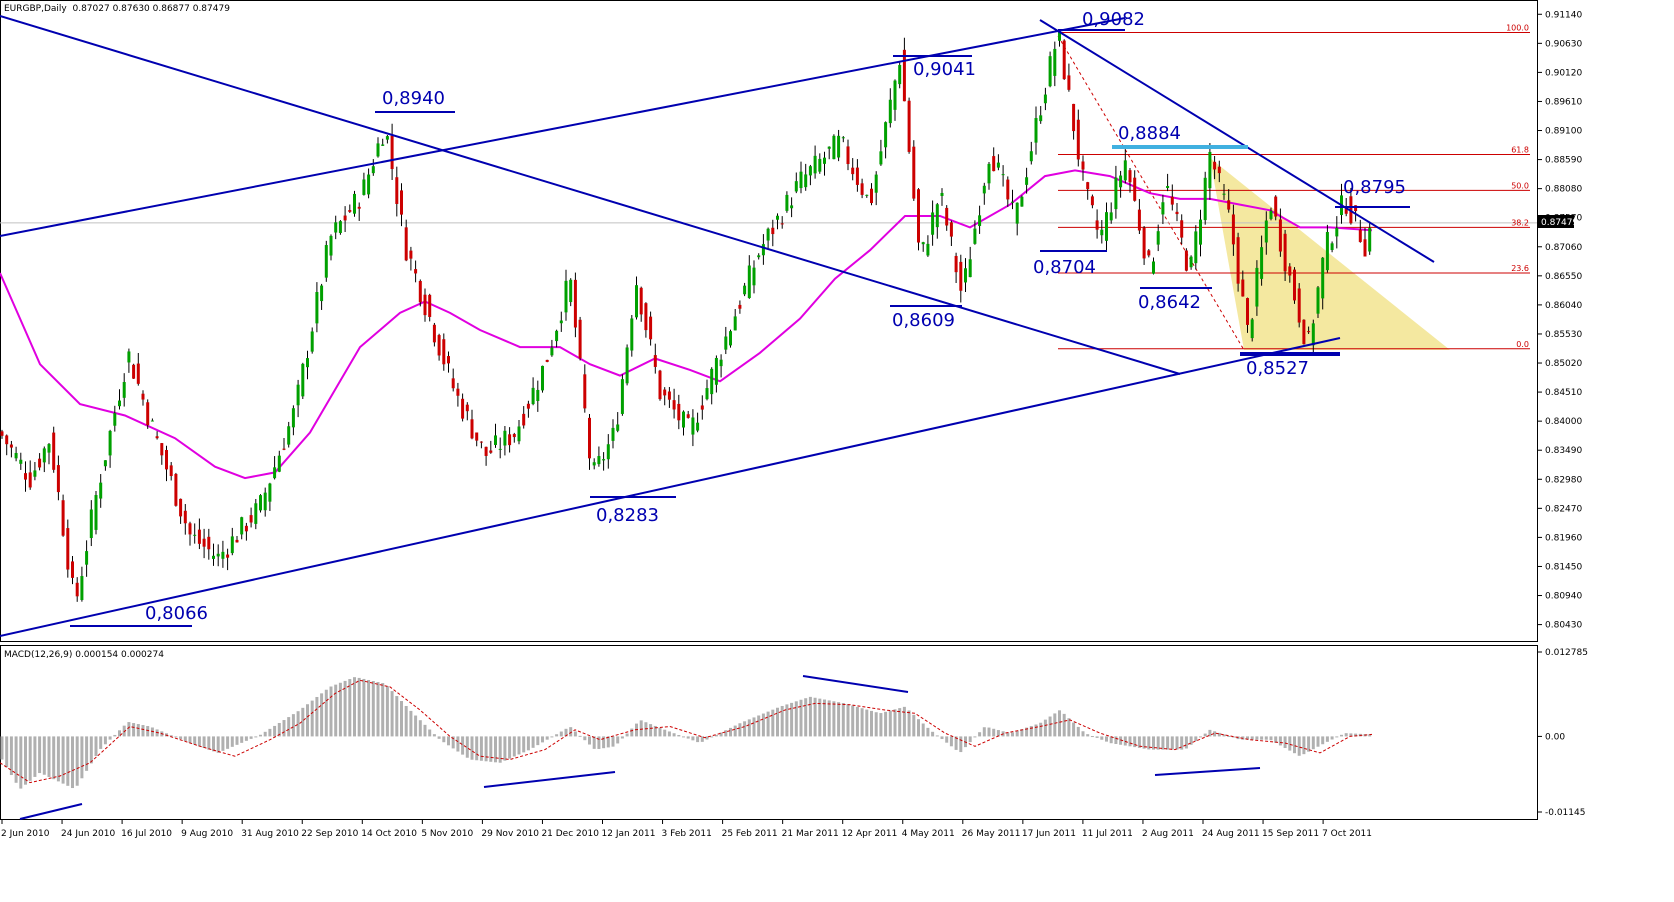 This screenshot has height=902, width=1674. Describe the element at coordinates (1563, 567) in the screenshot. I see `price-tick-label: 0.81450` at that location.